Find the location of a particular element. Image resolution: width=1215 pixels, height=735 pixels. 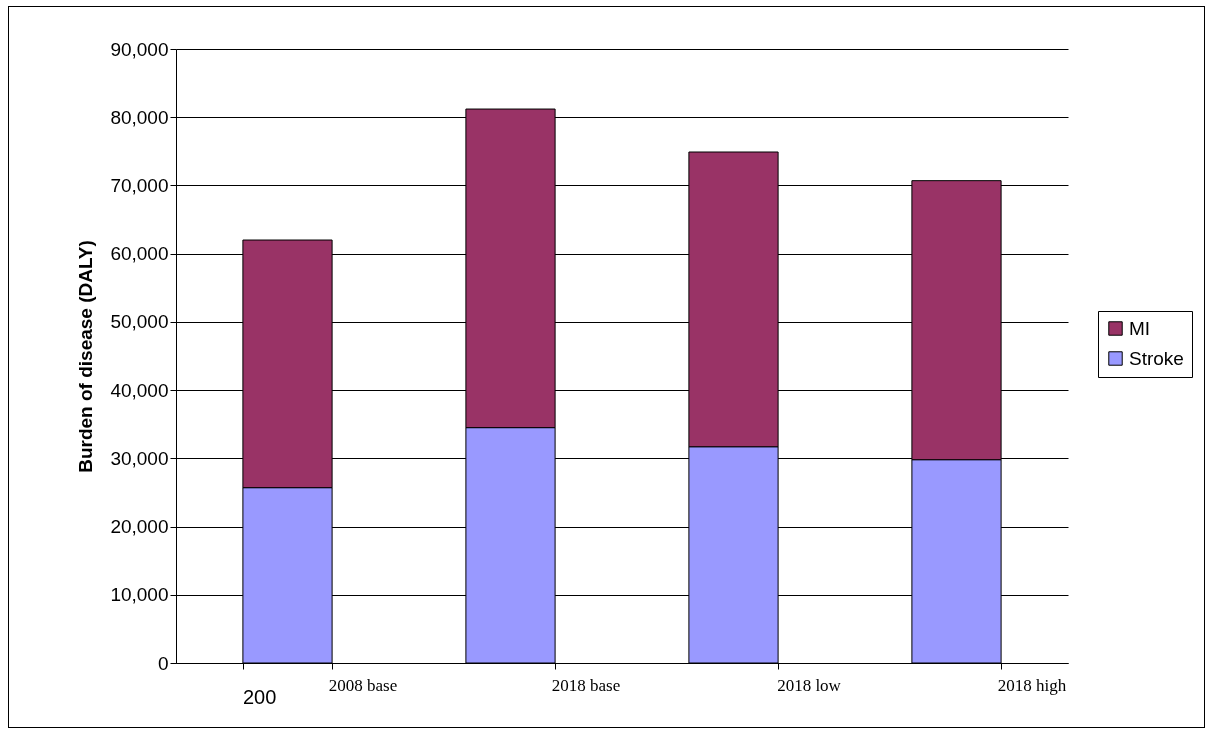

y-tick-label: 0 is located at coordinates (163, 663).